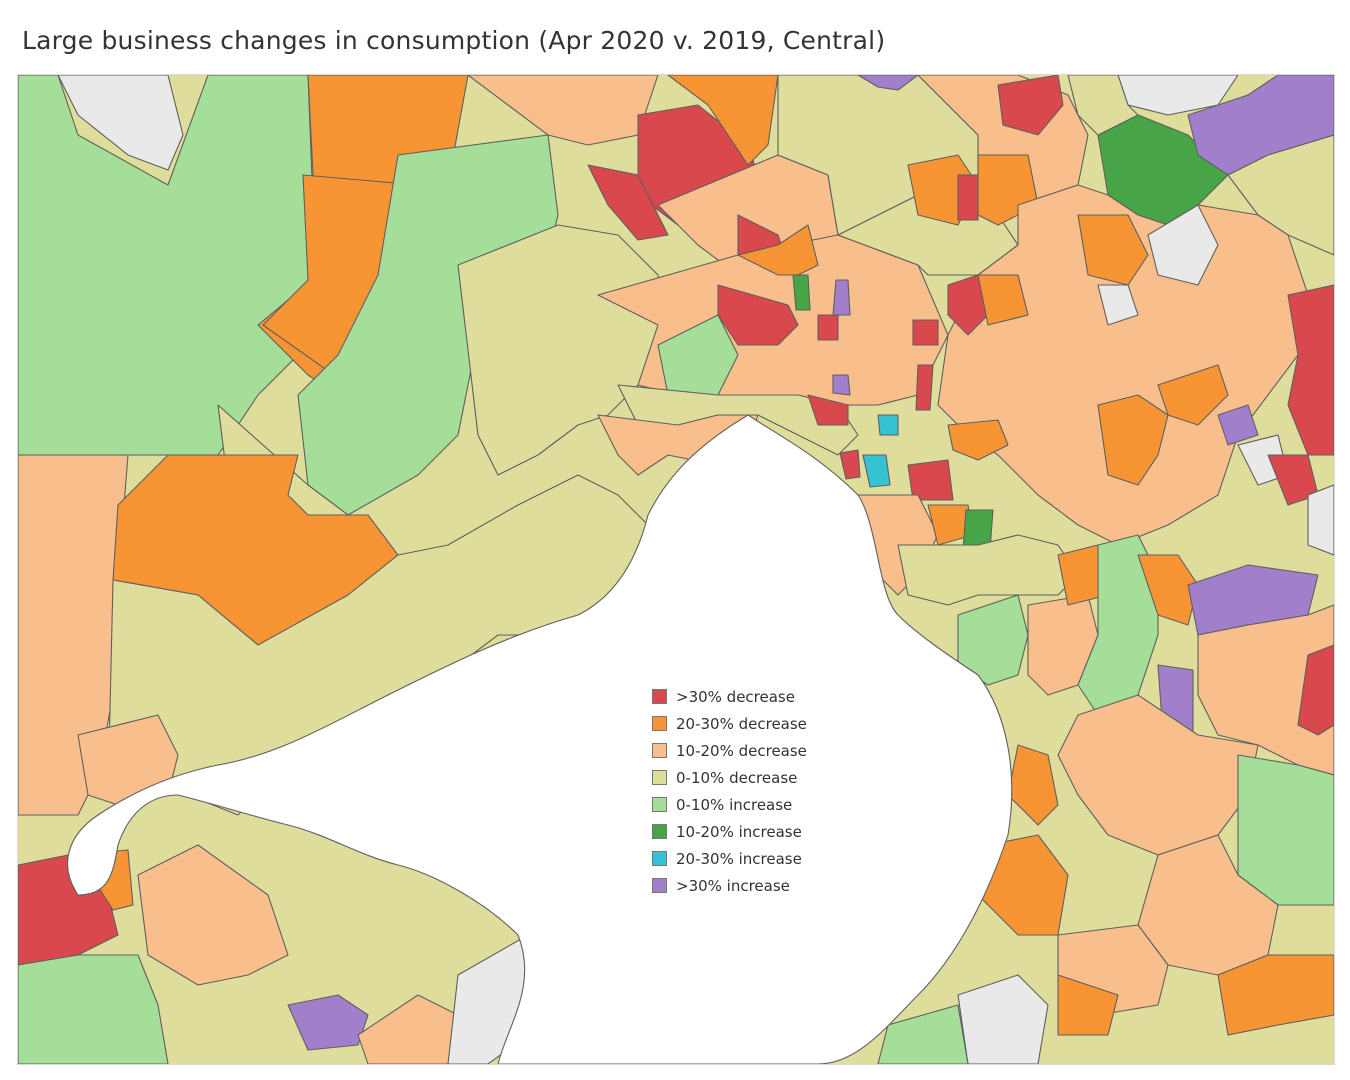 The image size is (1350, 1080). What do you see at coordinates (841, 297) in the screenshot?
I see `region-purple-central` at bounding box center [841, 297].